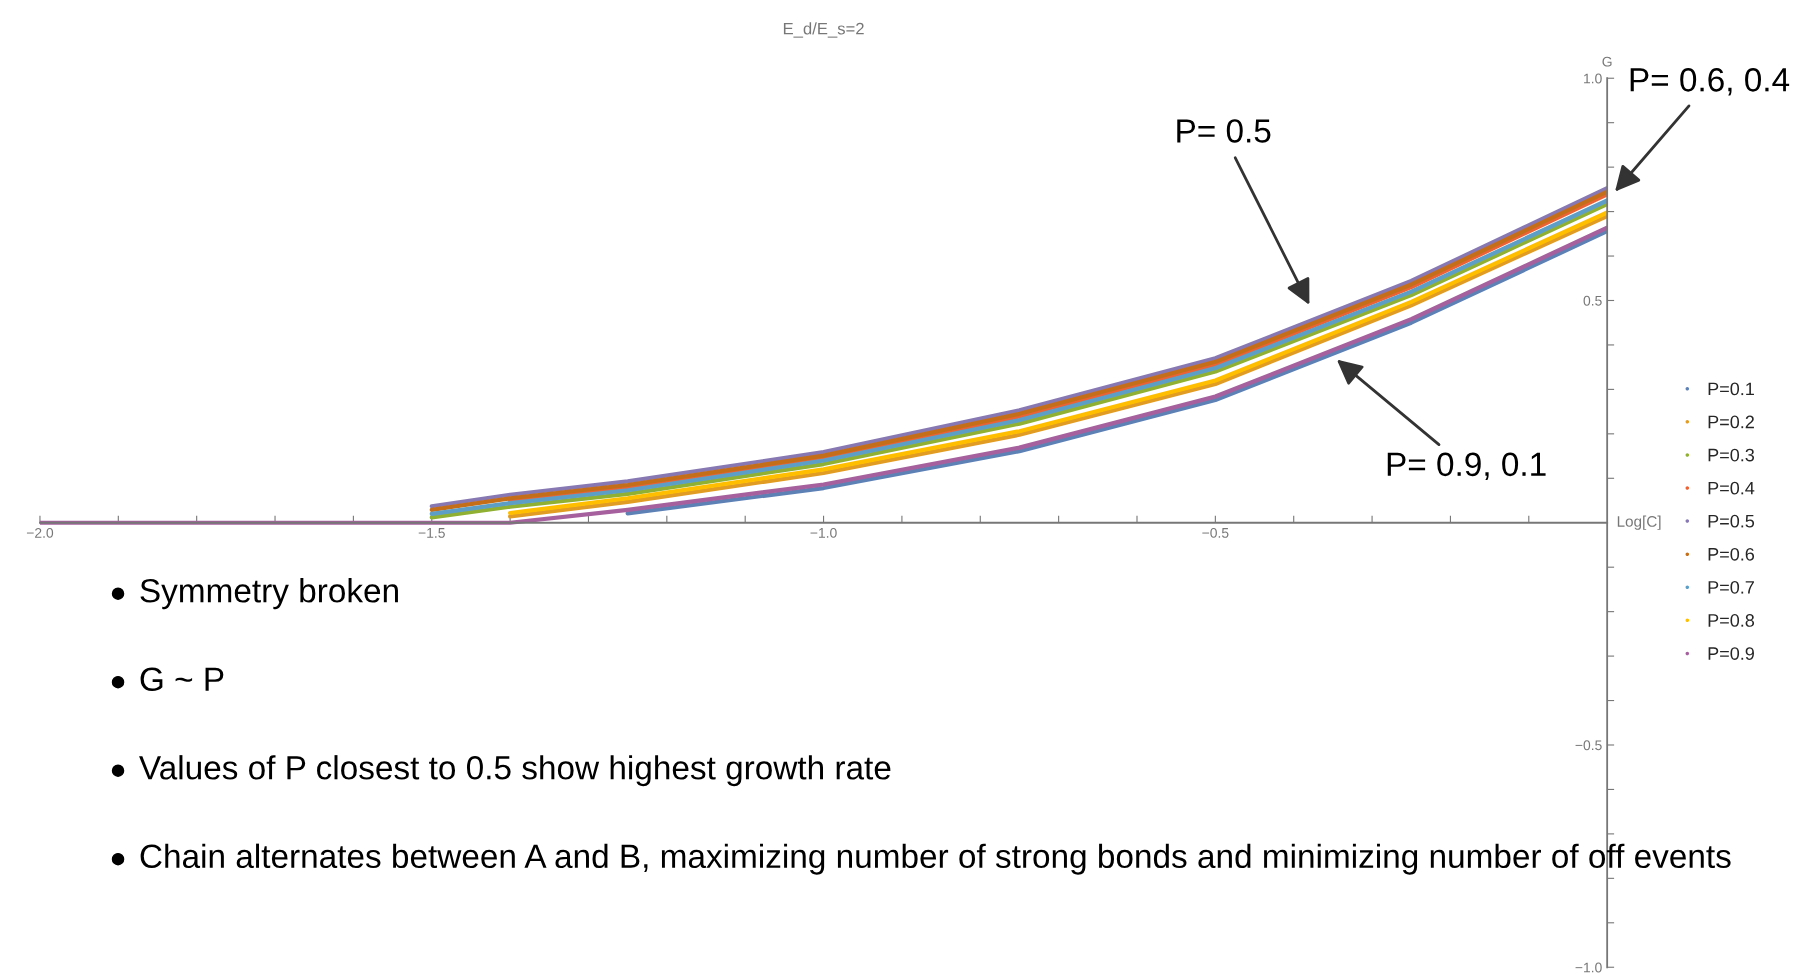 This screenshot has width=1816, height=978. I want to click on annotation: G ~ P, so click(182, 679).